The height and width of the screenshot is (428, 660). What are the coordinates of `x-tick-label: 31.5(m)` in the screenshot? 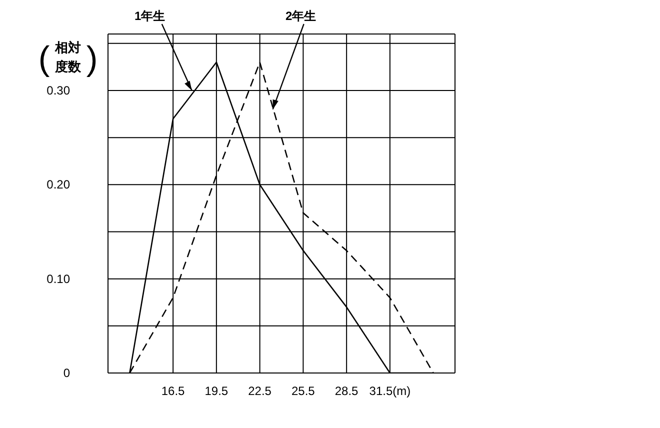 It's located at (390, 391).